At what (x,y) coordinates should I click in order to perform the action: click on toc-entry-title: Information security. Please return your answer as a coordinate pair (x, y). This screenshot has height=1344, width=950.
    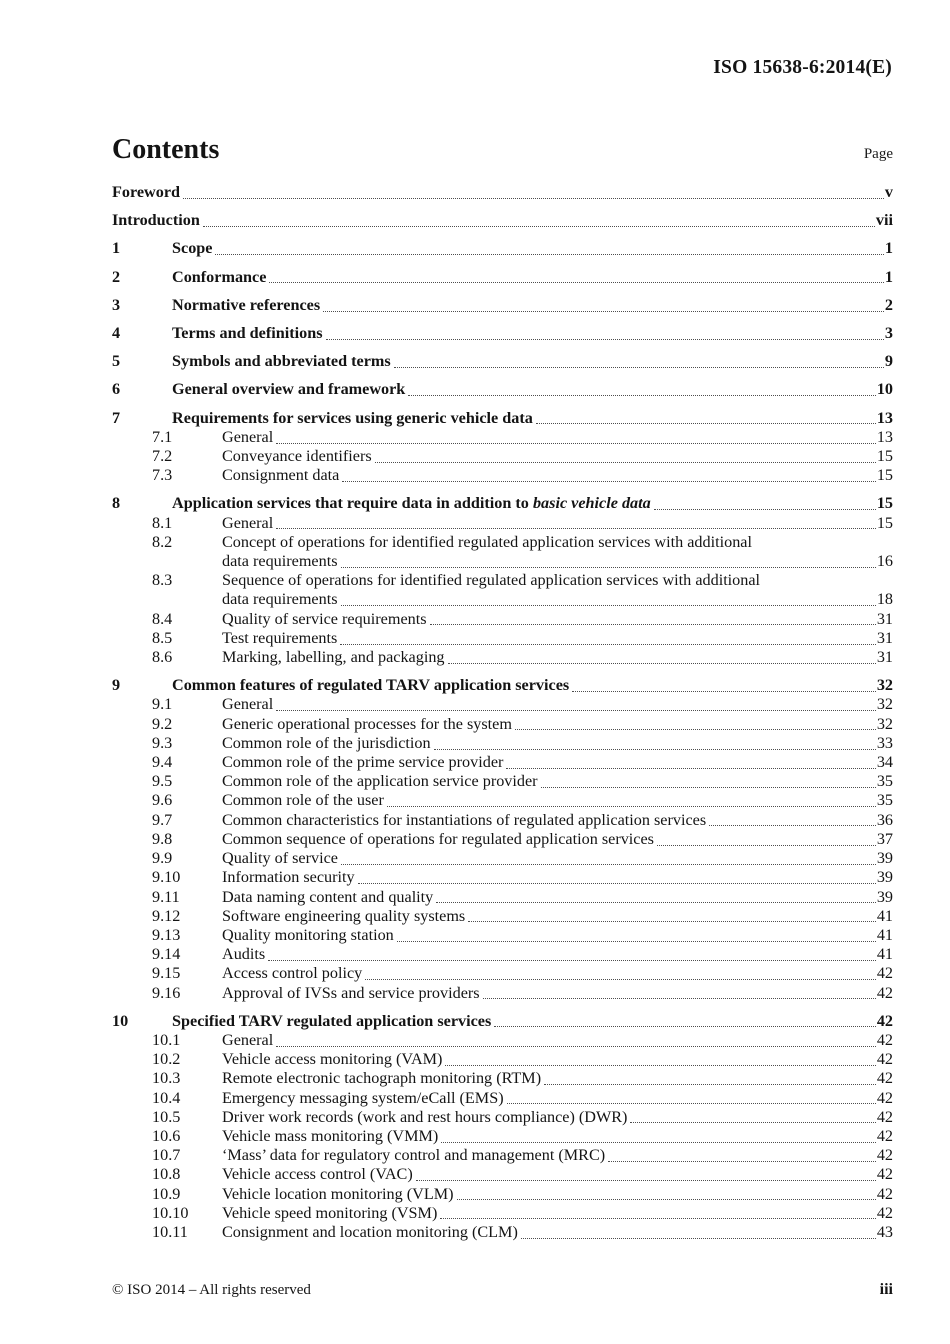
    Looking at the image, I should click on (288, 877).